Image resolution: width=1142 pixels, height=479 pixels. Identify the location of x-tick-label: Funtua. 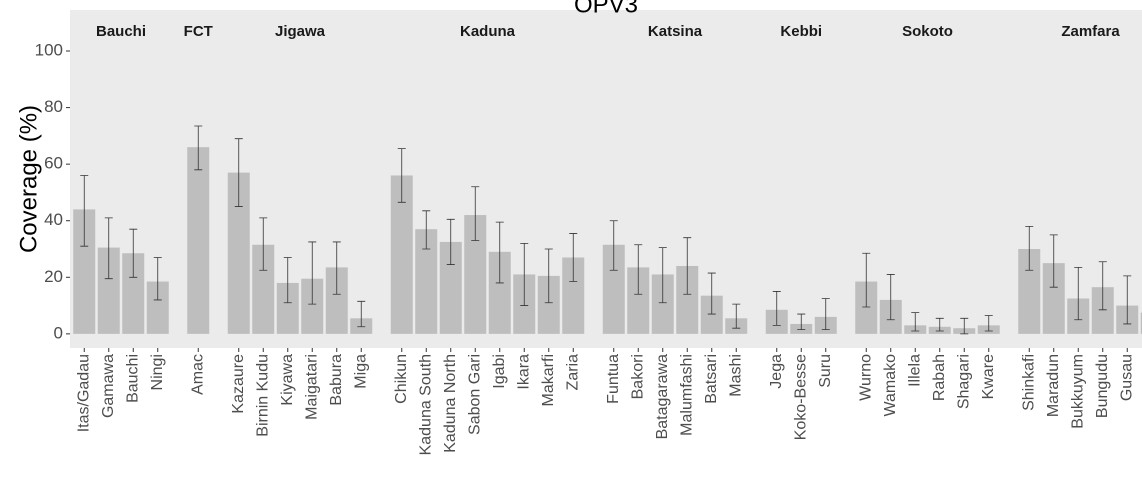
(613, 379).